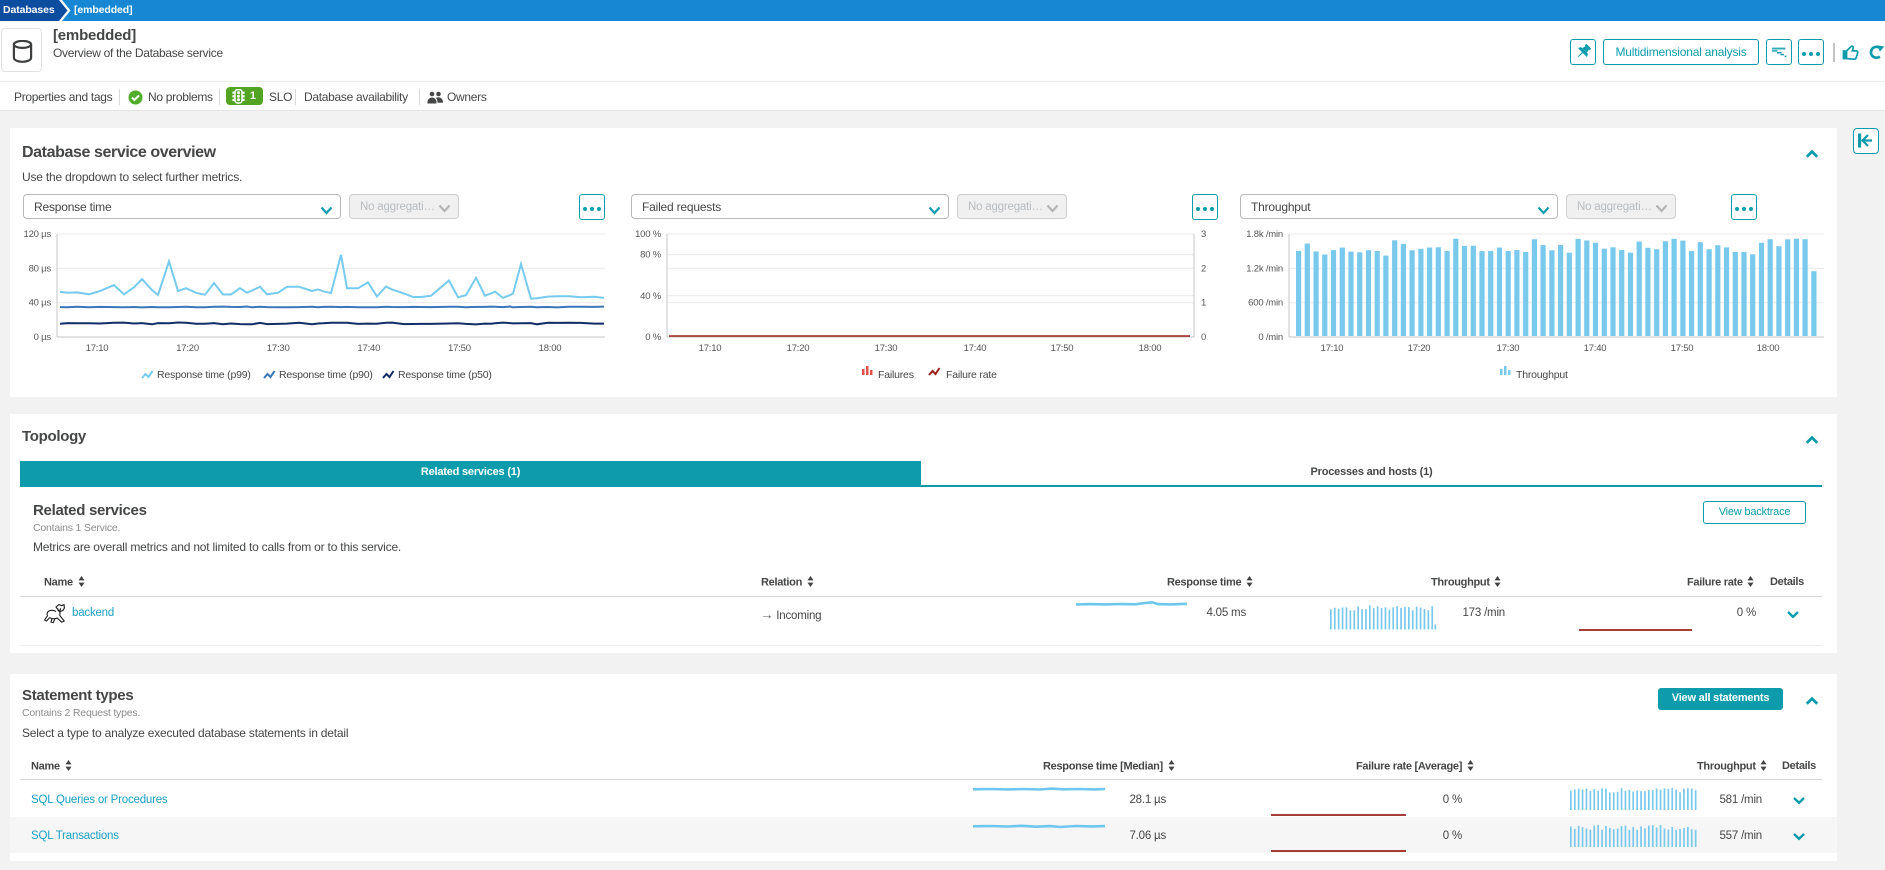 This screenshot has width=1885, height=870. What do you see at coordinates (1203, 234) in the screenshot?
I see `svg-text: 3` at bounding box center [1203, 234].